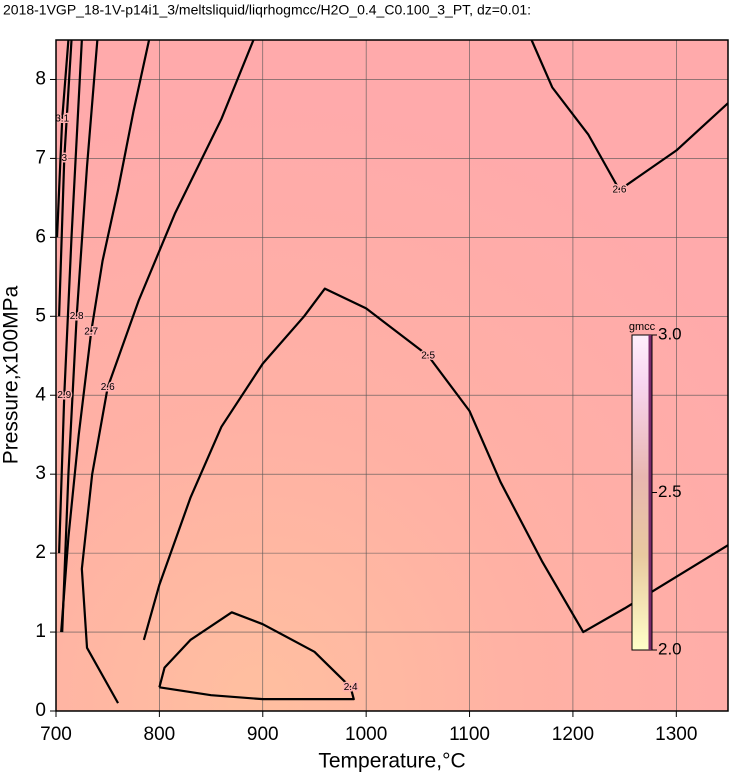  I want to click on contour-label: 2.5, so click(428, 355).